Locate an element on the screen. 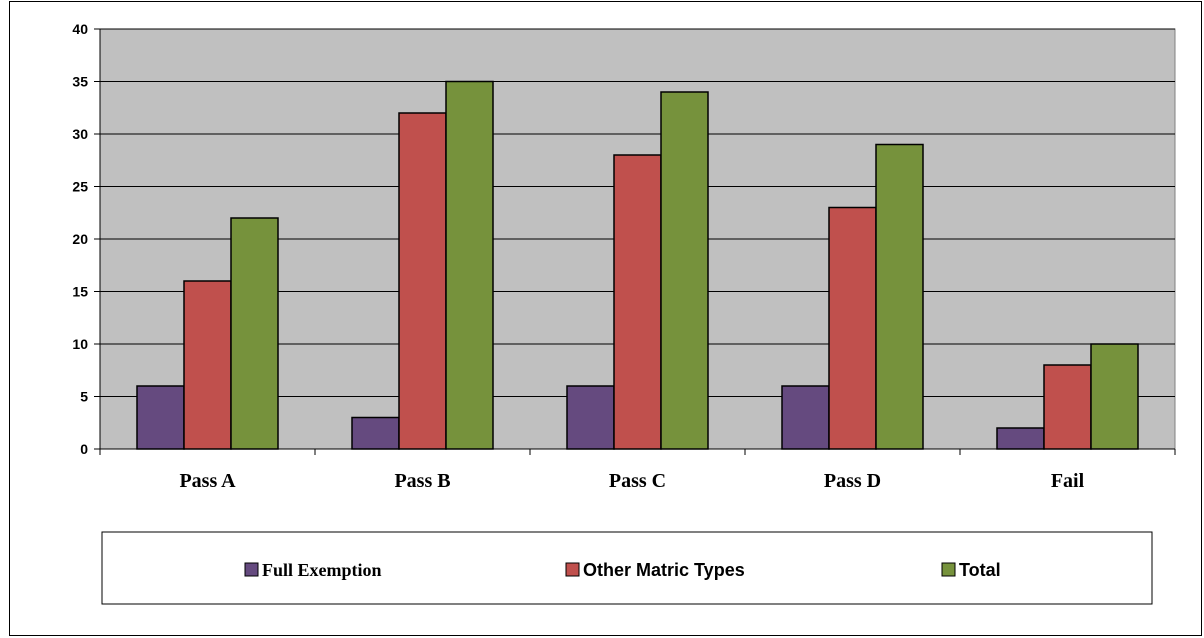 This screenshot has width=1204, height=638. x-category-label: Fail is located at coordinates (1068, 481).